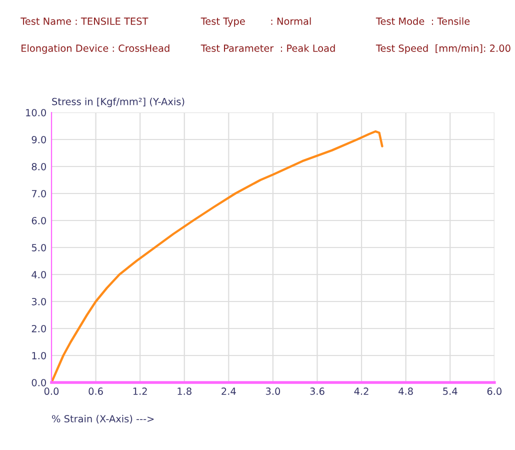 Image resolution: width=515 pixels, height=450 pixels. I want to click on text: Elongation Device : CrossHead, so click(96, 49).